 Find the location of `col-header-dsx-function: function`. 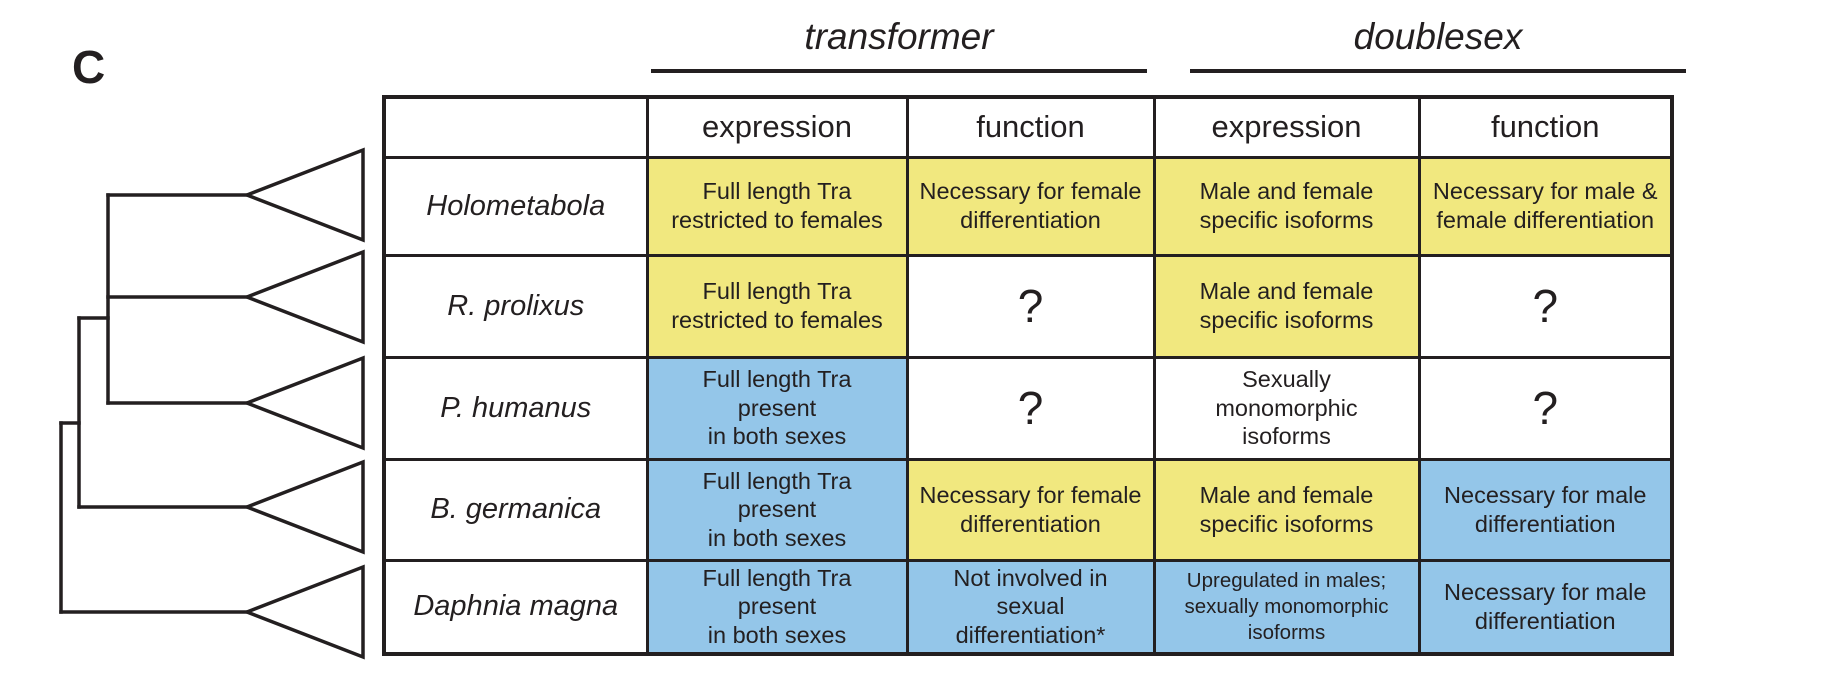

col-header-dsx-function: function is located at coordinates (1545, 127).